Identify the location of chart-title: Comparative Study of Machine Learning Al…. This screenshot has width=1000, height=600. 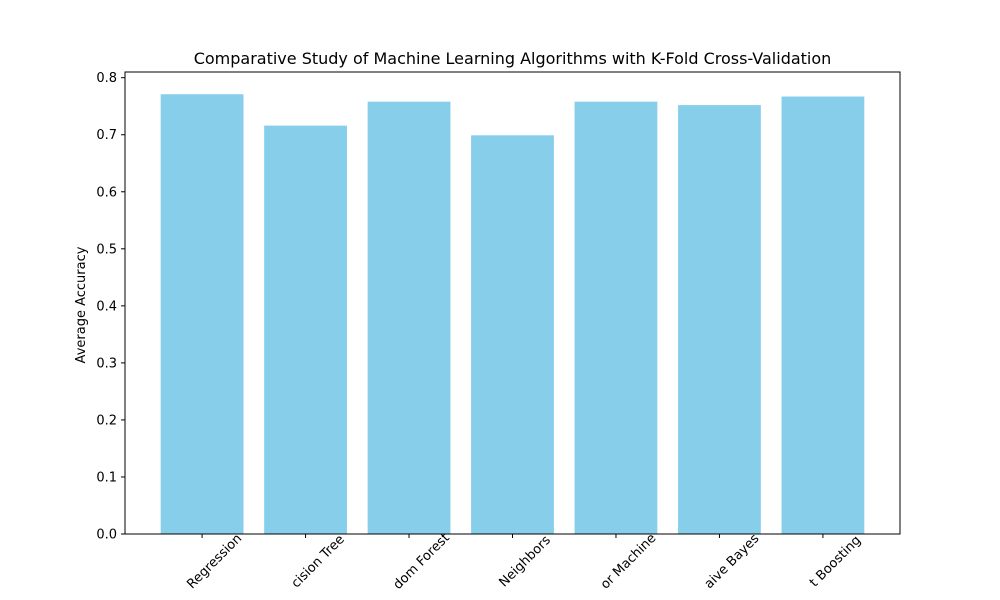
(513, 58).